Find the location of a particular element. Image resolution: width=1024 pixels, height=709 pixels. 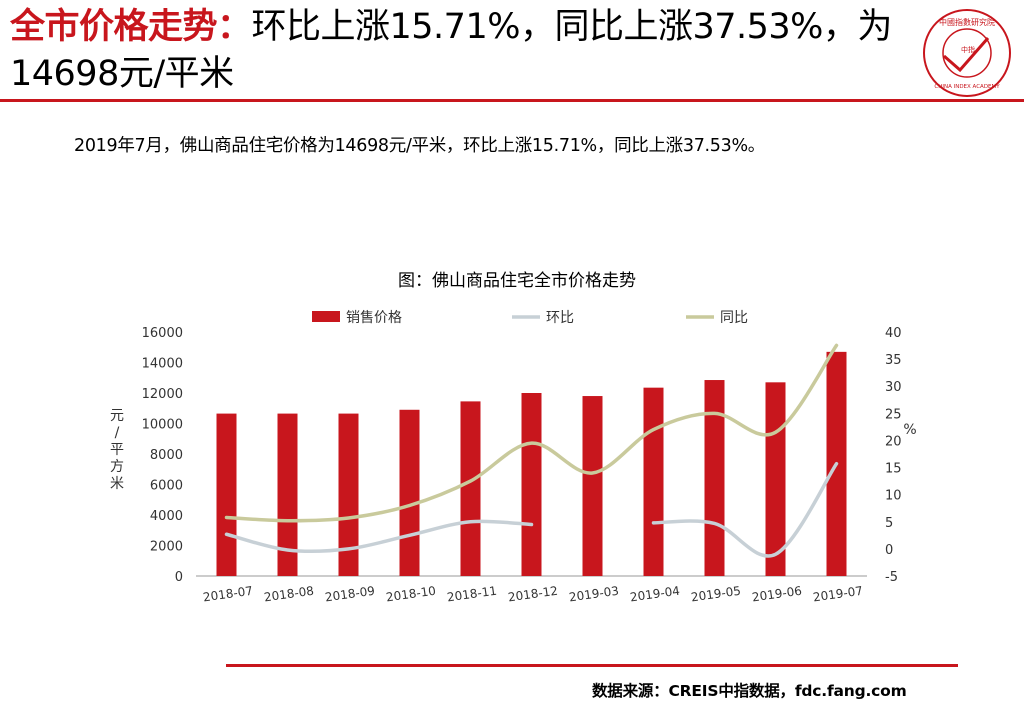

left-tick-label: 10000 is located at coordinates (162, 425).